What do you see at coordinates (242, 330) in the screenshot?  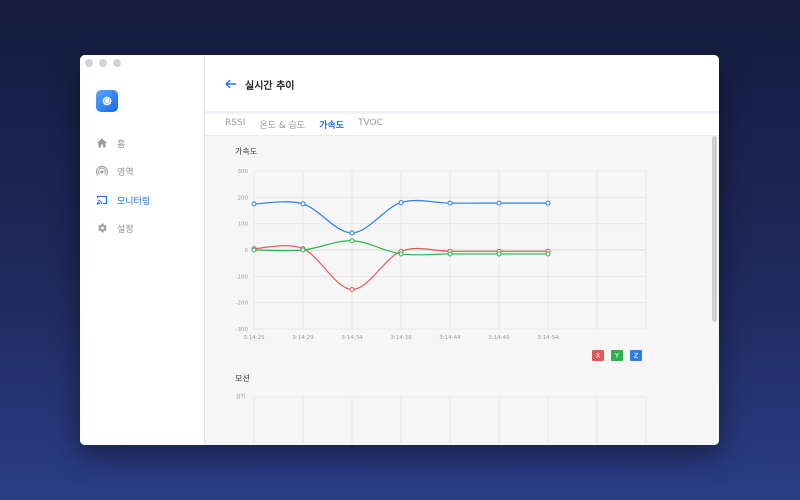 I see `y-tick-label: -300` at bounding box center [242, 330].